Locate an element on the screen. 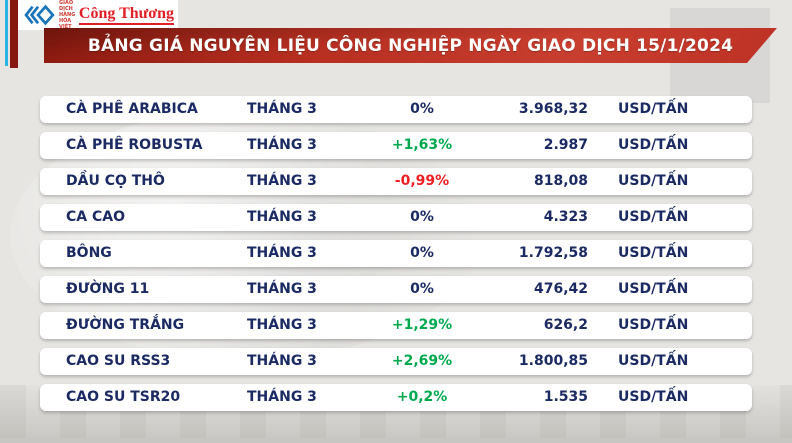 This screenshot has width=792, height=443. commodity-name: BÔNG is located at coordinates (89, 253).